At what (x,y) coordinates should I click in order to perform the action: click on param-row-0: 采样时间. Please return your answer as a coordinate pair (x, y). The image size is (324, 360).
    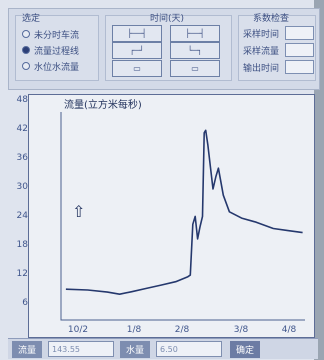
    Looking at the image, I should click on (278, 33).